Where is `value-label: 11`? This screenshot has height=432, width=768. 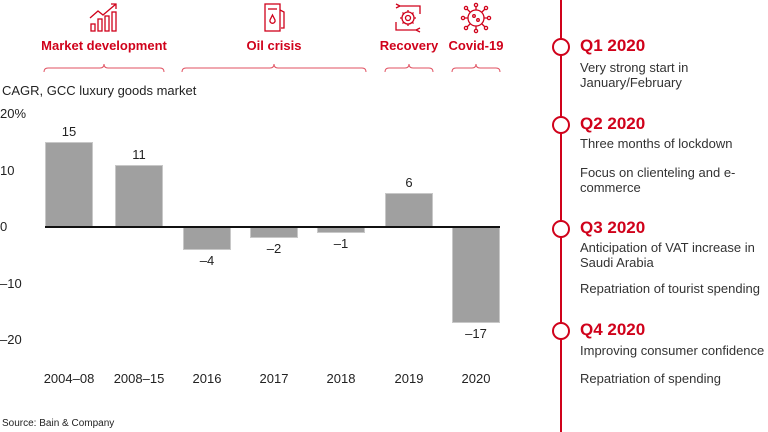 value-label: 11 is located at coordinates (139, 154).